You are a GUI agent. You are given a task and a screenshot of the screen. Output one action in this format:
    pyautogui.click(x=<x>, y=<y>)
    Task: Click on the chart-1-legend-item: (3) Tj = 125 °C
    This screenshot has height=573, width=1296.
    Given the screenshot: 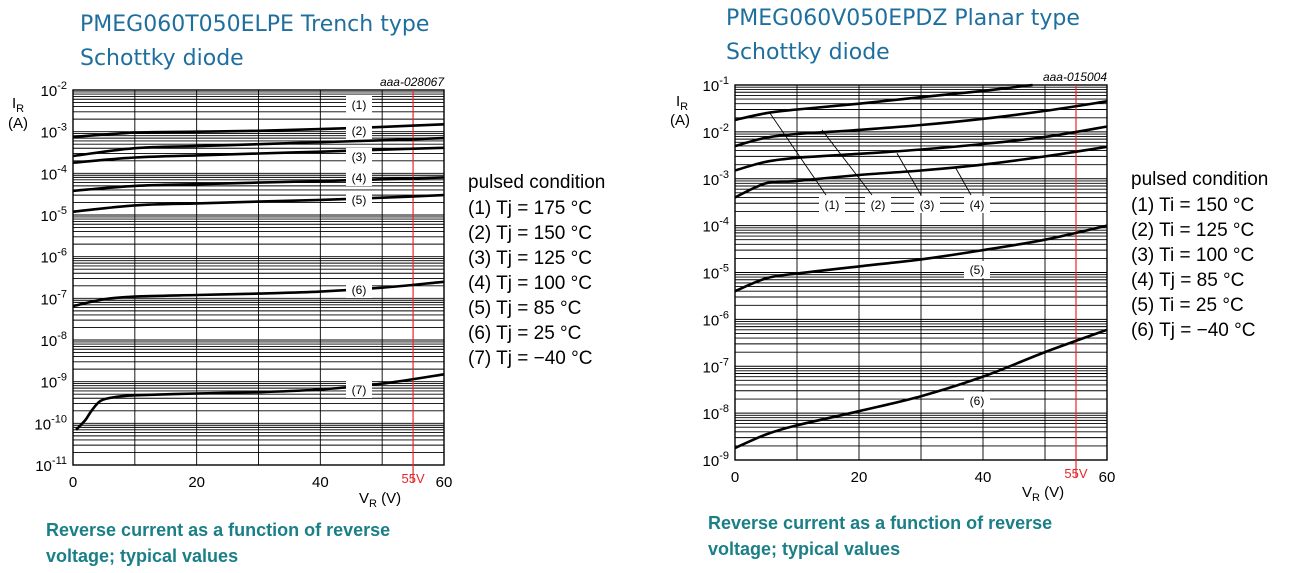 What is the action you would take?
    pyautogui.click(x=530, y=258)
    